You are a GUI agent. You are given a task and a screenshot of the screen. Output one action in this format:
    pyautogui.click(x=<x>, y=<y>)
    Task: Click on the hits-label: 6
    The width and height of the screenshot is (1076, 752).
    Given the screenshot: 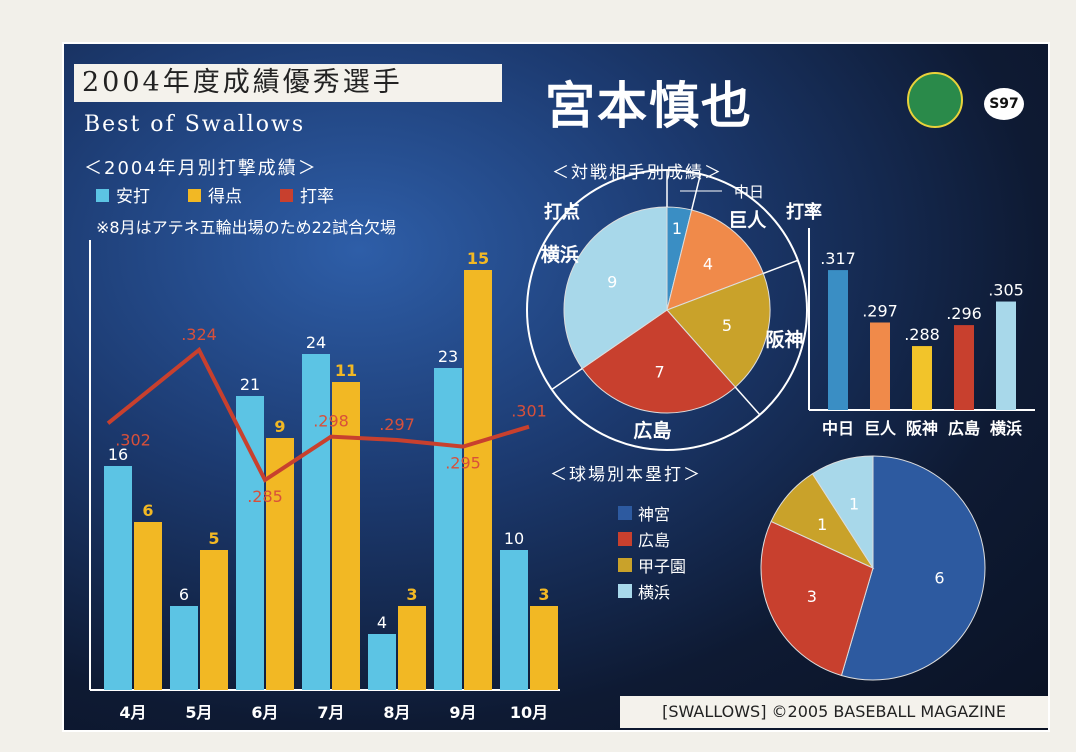 What is the action you would take?
    pyautogui.click(x=184, y=594)
    